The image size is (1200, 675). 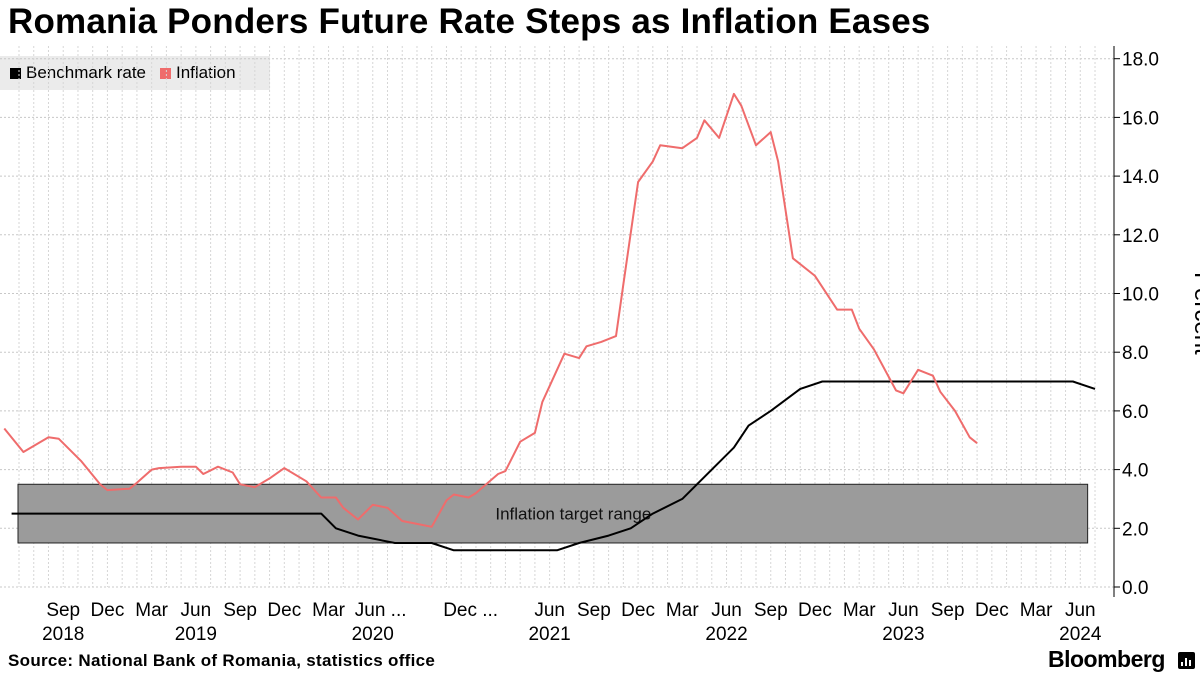 I want to click on x-year-label: 2020, so click(x=373, y=634).